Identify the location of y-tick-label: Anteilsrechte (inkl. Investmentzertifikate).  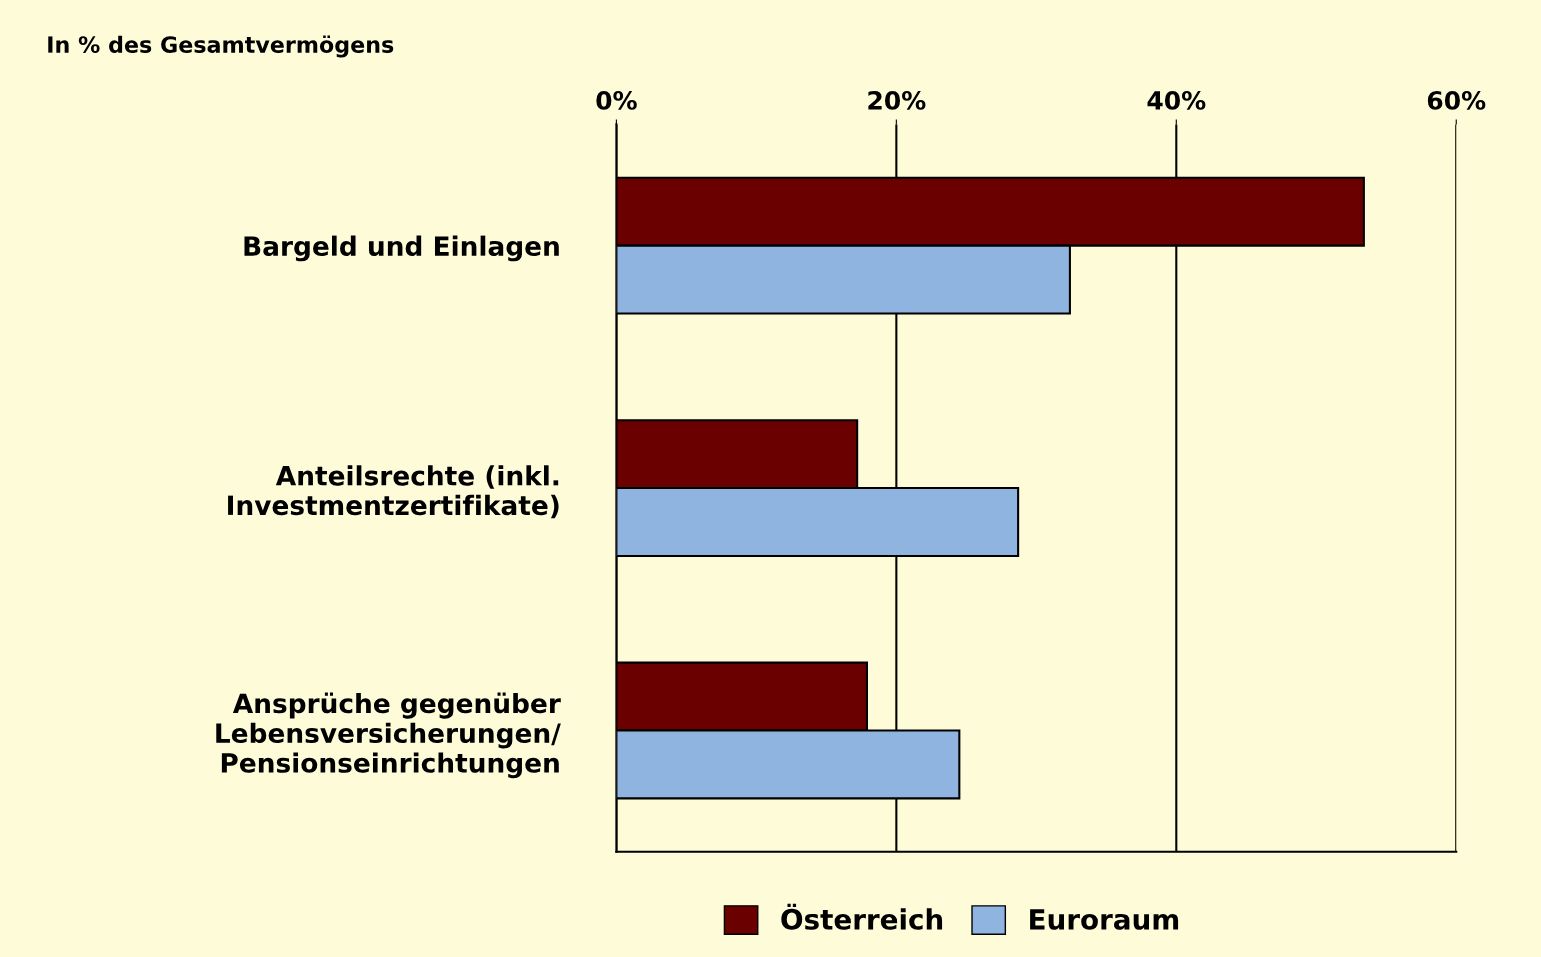
(393, 492).